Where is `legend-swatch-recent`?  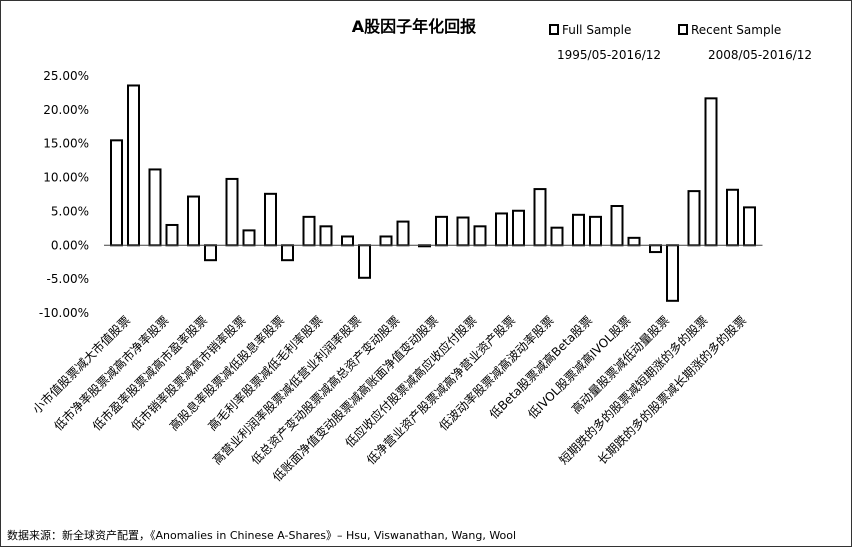
legend-swatch-recent is located at coordinates (683, 29).